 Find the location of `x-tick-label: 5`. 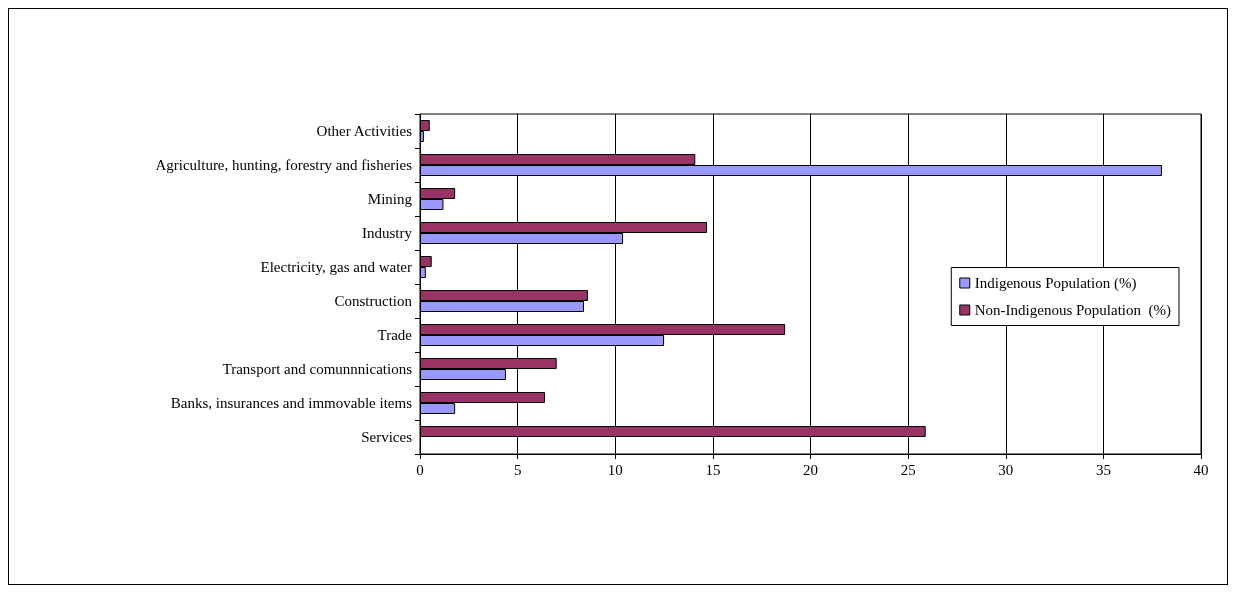

x-tick-label: 5 is located at coordinates (517, 469).